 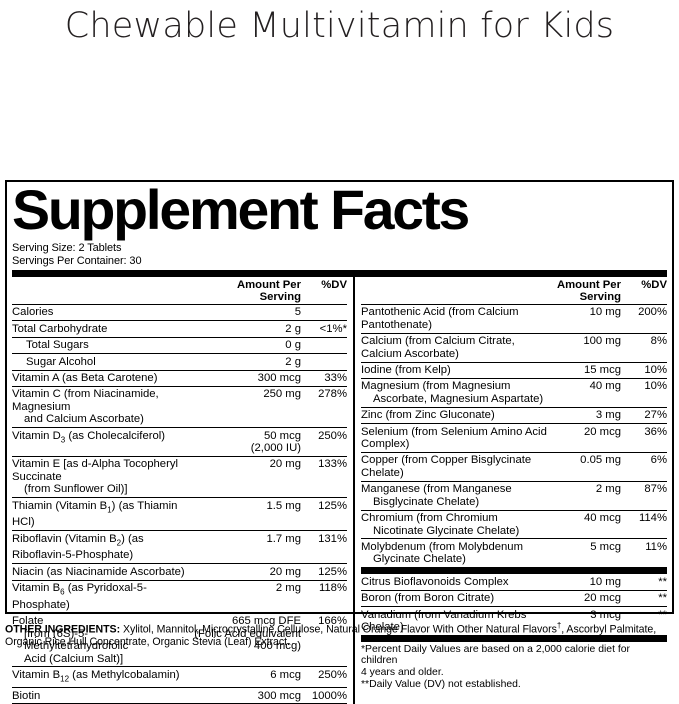 I want to click on nutrient-dv: 278%, so click(x=324, y=407).